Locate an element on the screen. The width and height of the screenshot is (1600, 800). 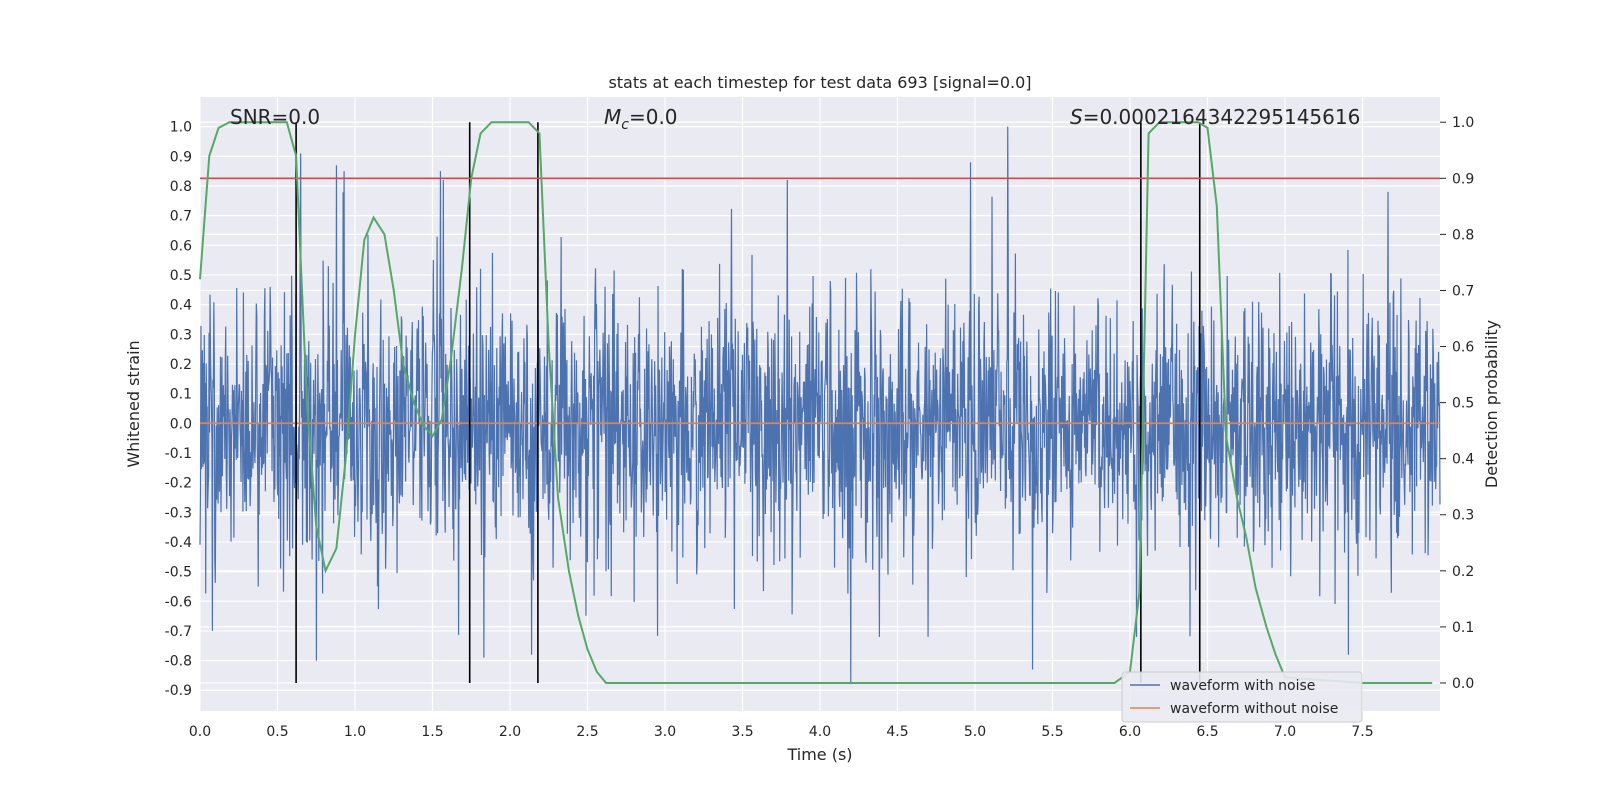
annotation-snr: SNR=0.0 is located at coordinates (275, 117).